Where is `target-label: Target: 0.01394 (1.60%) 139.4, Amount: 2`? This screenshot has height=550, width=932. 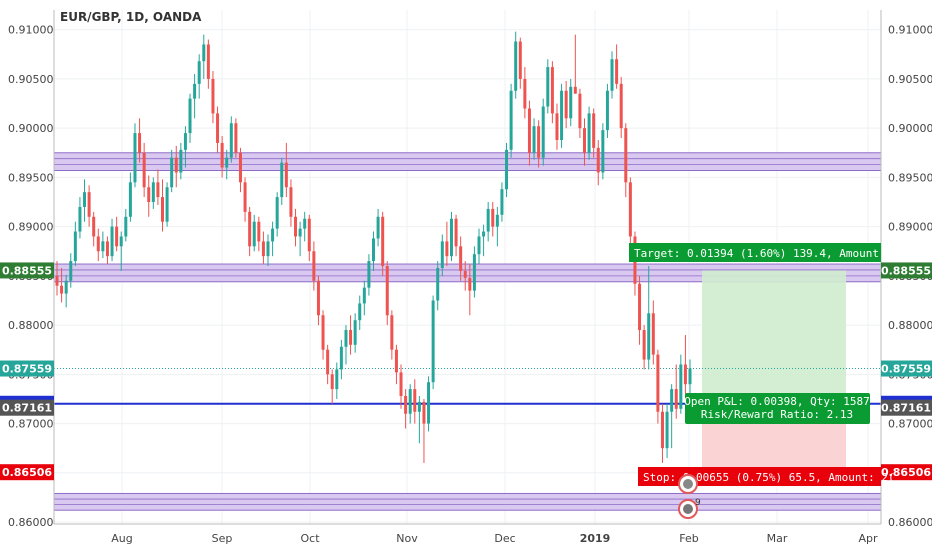
target-label: Target: 0.01394 (1.60%) 139.4, Amount: 2 is located at coordinates (766, 253).